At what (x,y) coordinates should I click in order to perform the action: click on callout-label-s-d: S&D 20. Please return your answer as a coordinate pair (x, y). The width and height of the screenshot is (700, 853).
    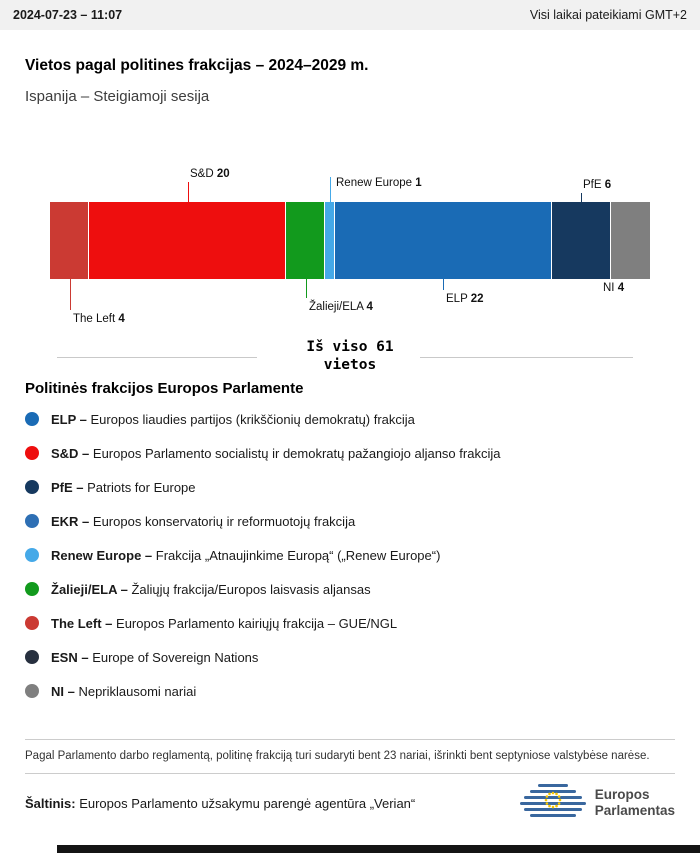
    Looking at the image, I should click on (210, 174).